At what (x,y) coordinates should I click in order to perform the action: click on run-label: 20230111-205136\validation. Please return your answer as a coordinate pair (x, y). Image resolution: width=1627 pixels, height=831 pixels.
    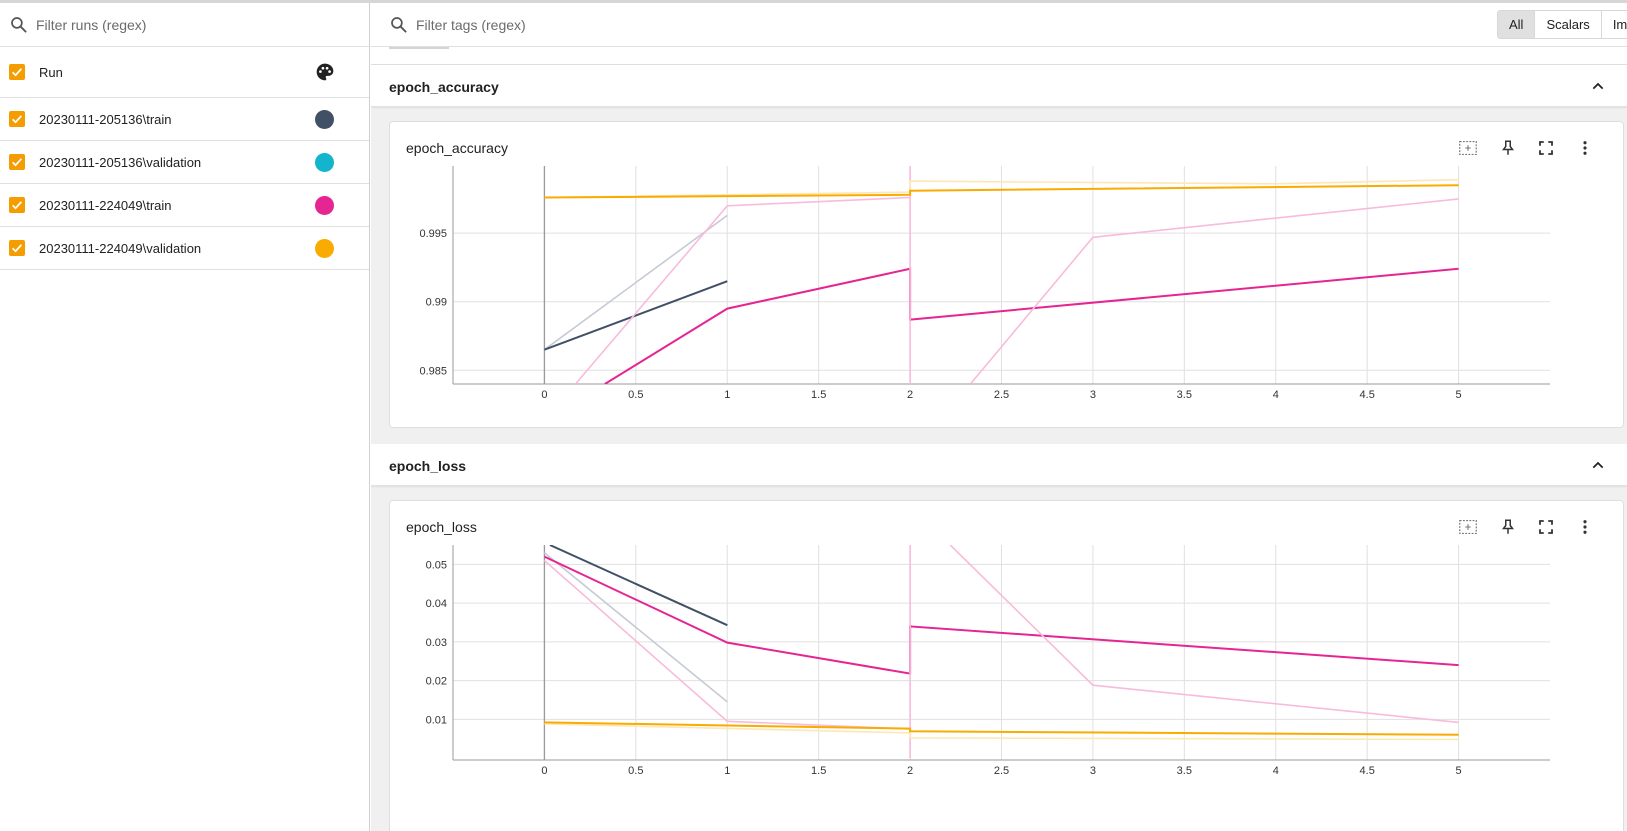
    Looking at the image, I should click on (120, 162).